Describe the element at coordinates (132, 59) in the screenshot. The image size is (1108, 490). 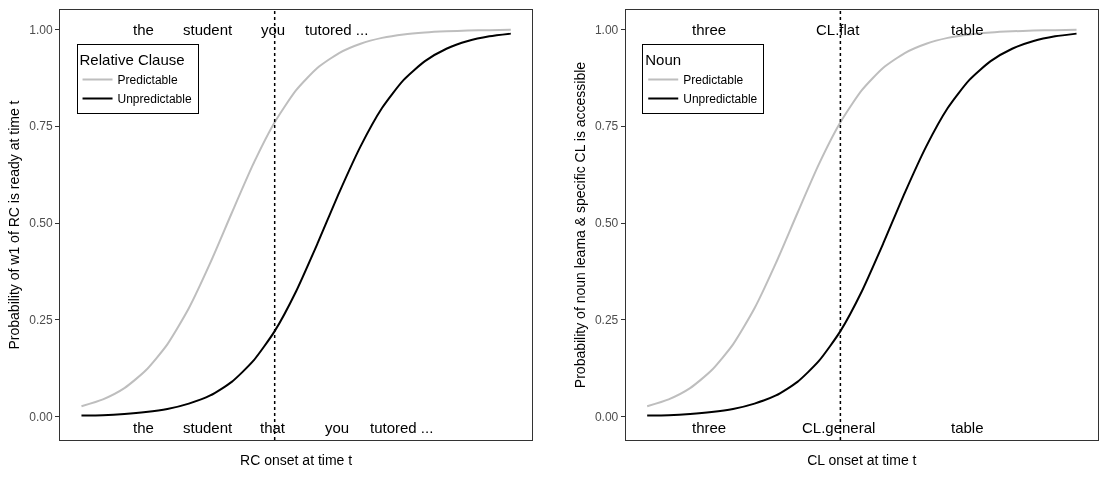
I see `legend-title: Relative Clause` at that location.